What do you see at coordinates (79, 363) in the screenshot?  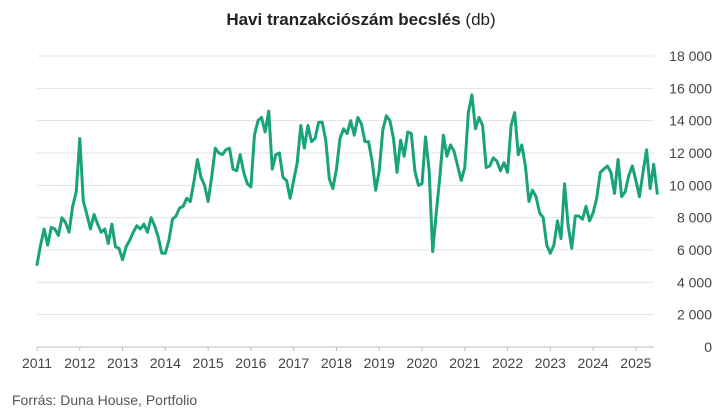 I see `x-tick-label: 2012` at bounding box center [79, 363].